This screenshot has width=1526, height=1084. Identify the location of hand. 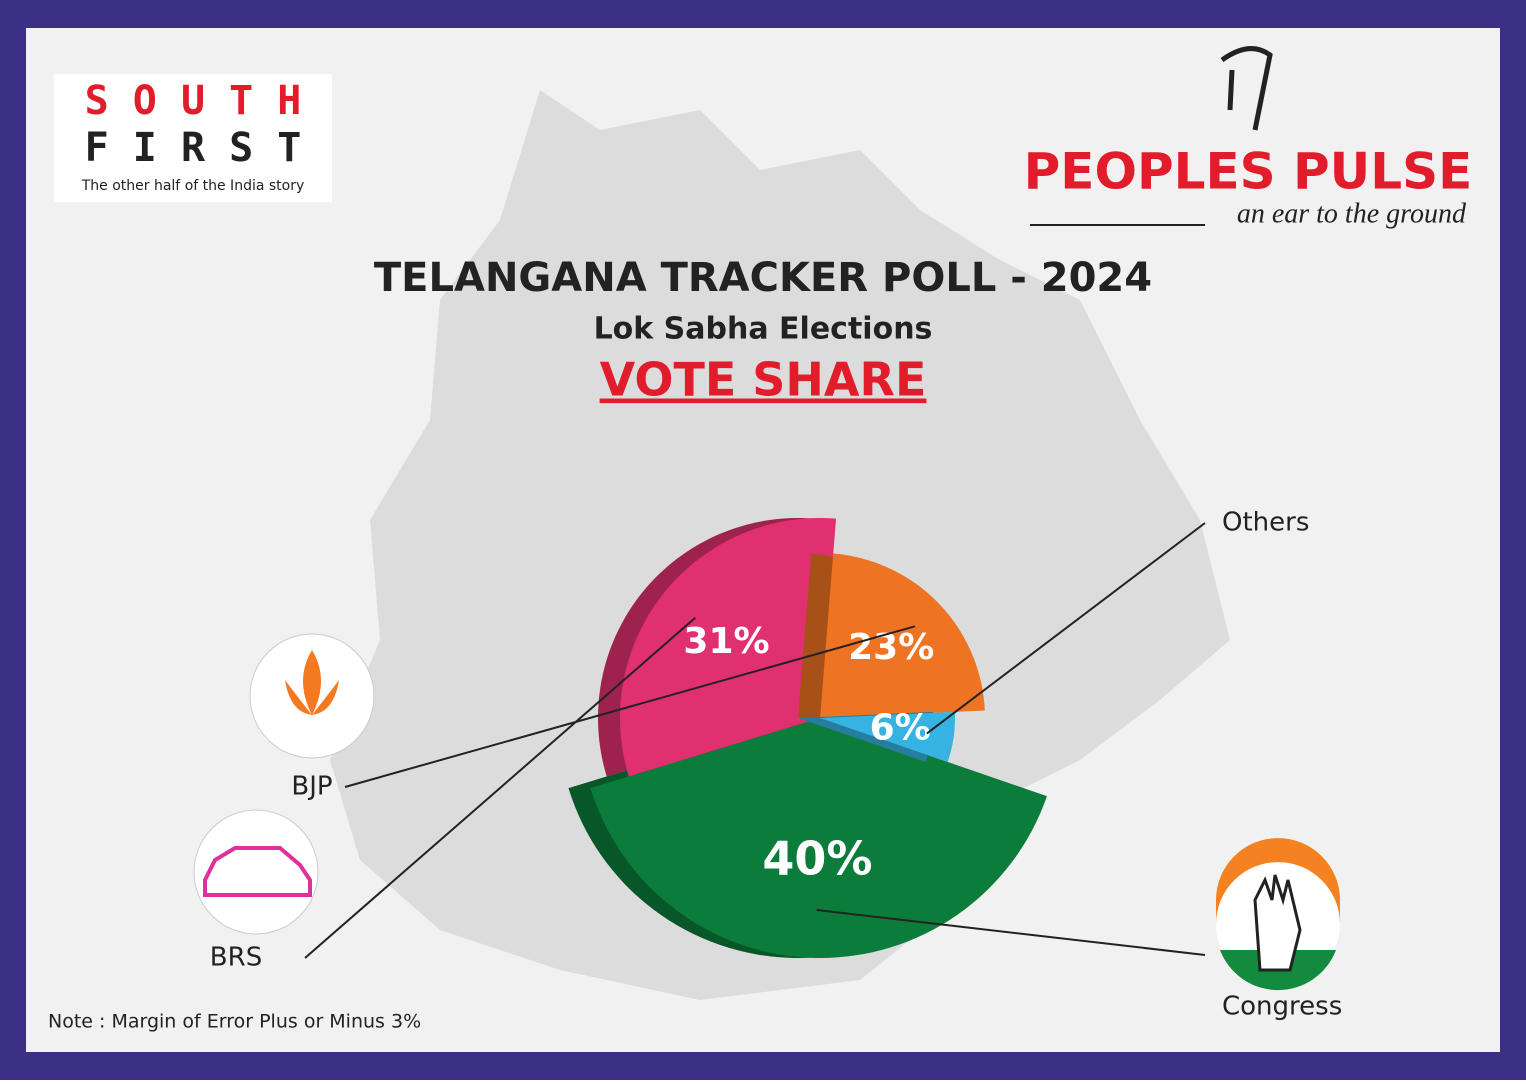
(1277, 923).